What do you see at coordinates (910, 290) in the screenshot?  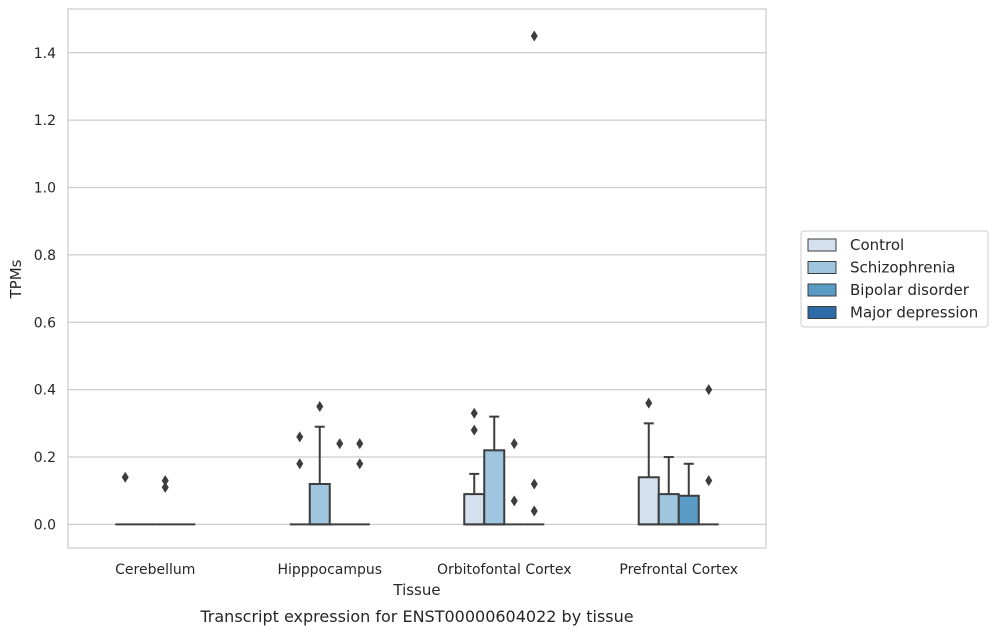 I see `legend-label: Bipolar disorder` at bounding box center [910, 290].